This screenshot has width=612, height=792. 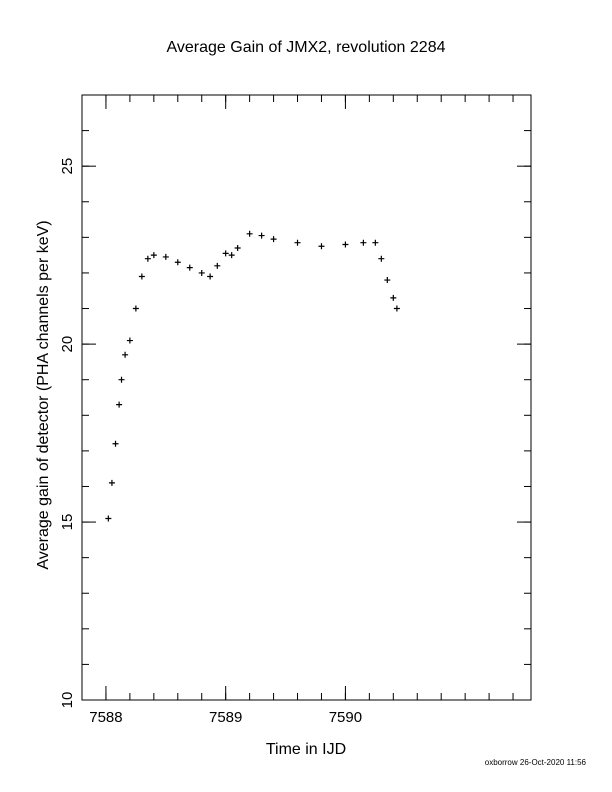 What do you see at coordinates (306, 47) in the screenshot?
I see `chart-title: Average Gain of JMX2, revolution 2284` at bounding box center [306, 47].